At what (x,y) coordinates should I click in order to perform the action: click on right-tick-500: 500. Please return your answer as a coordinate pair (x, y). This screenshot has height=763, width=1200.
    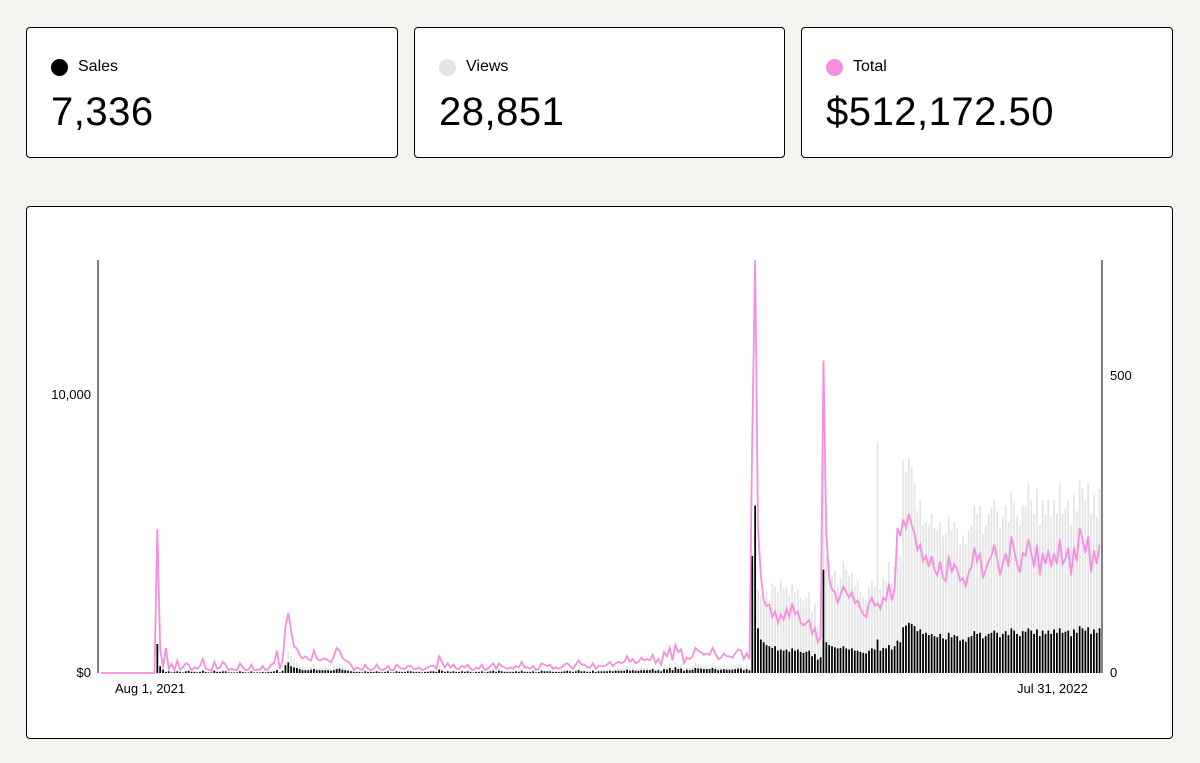
    Looking at the image, I should click on (1121, 375).